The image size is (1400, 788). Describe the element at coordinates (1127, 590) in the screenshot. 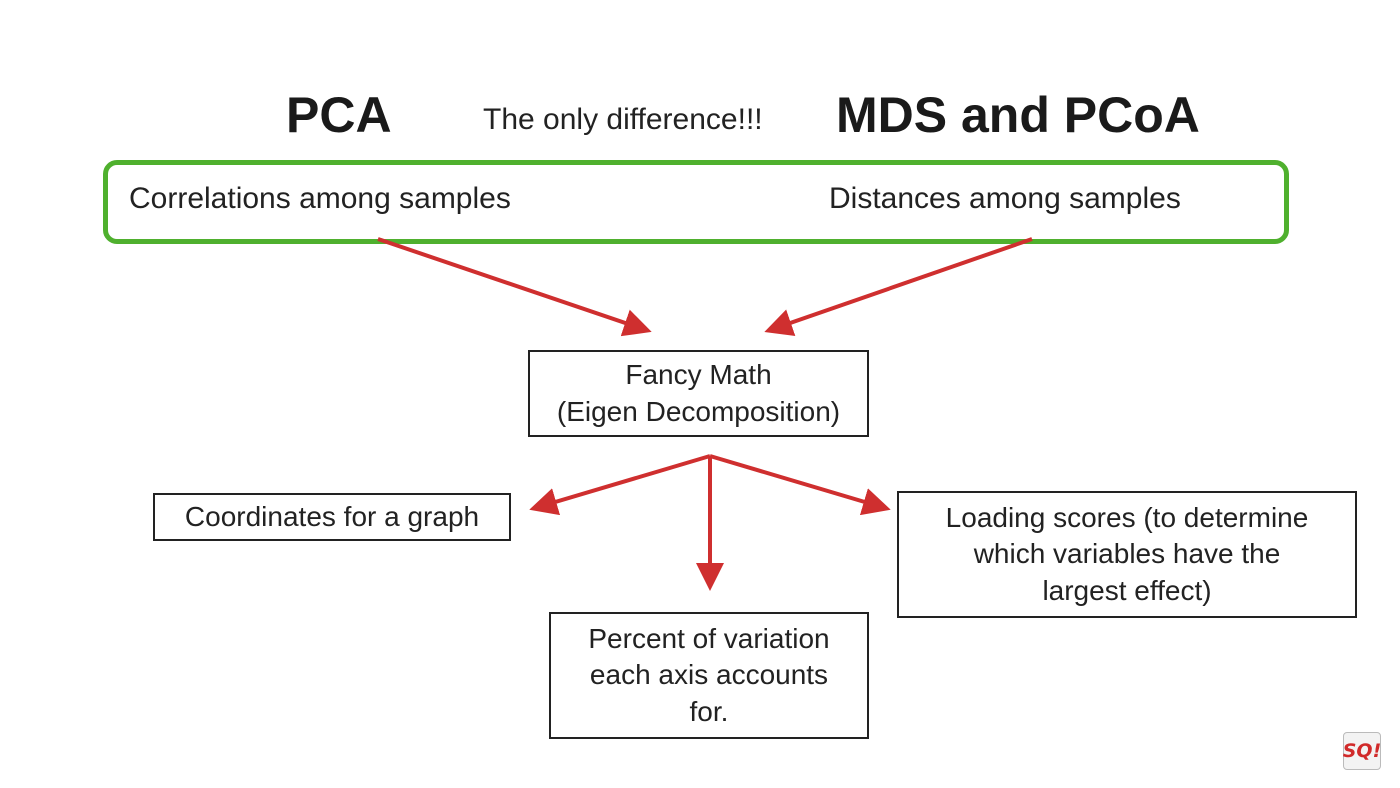

I see `loading-scores-line3: largest effect)` at that location.